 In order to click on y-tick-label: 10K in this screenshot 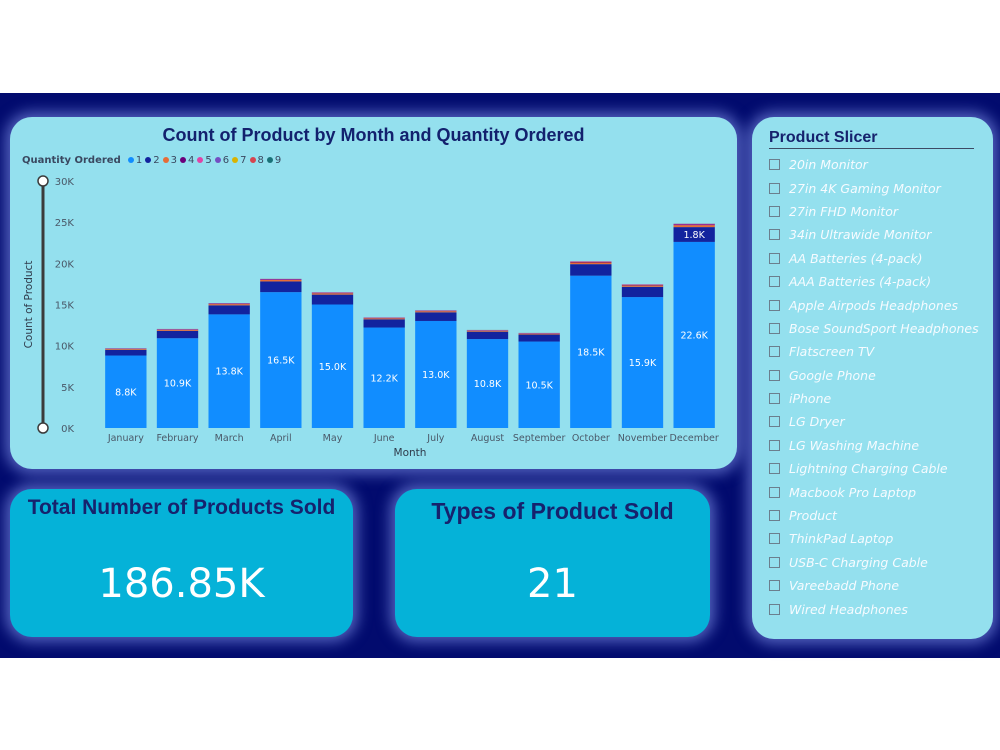, I will do `click(65, 347)`.